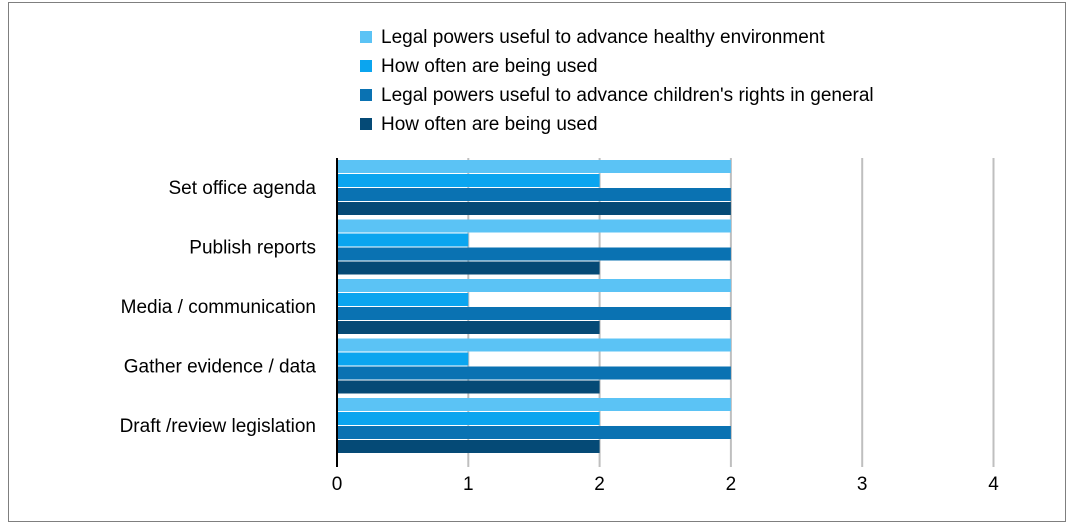  I want to click on x-tick-label: 3, so click(862, 484).